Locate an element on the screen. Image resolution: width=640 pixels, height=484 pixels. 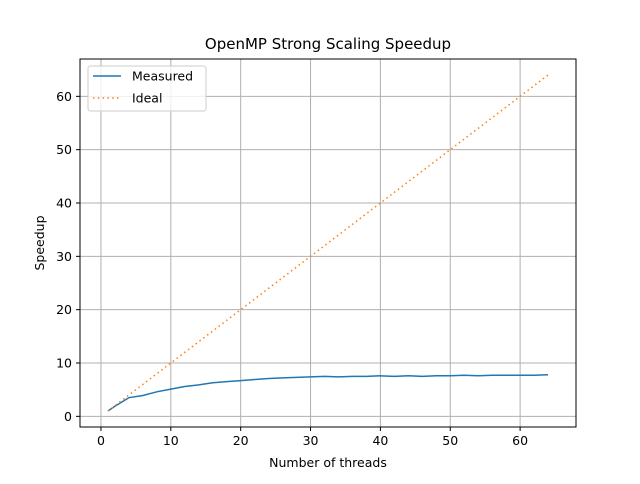
y-tick-label: 60 is located at coordinates (64, 96).